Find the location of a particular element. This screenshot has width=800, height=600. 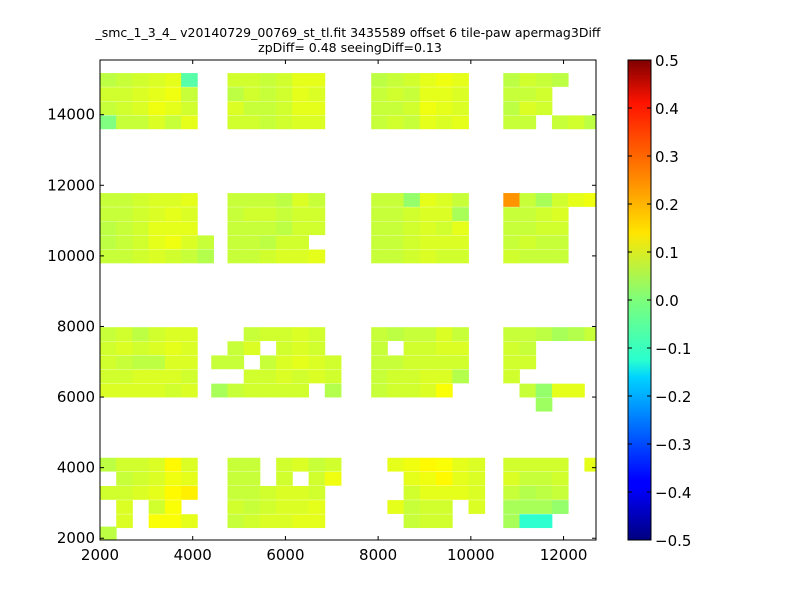

y-tick-label: 10000 is located at coordinates (71, 256).